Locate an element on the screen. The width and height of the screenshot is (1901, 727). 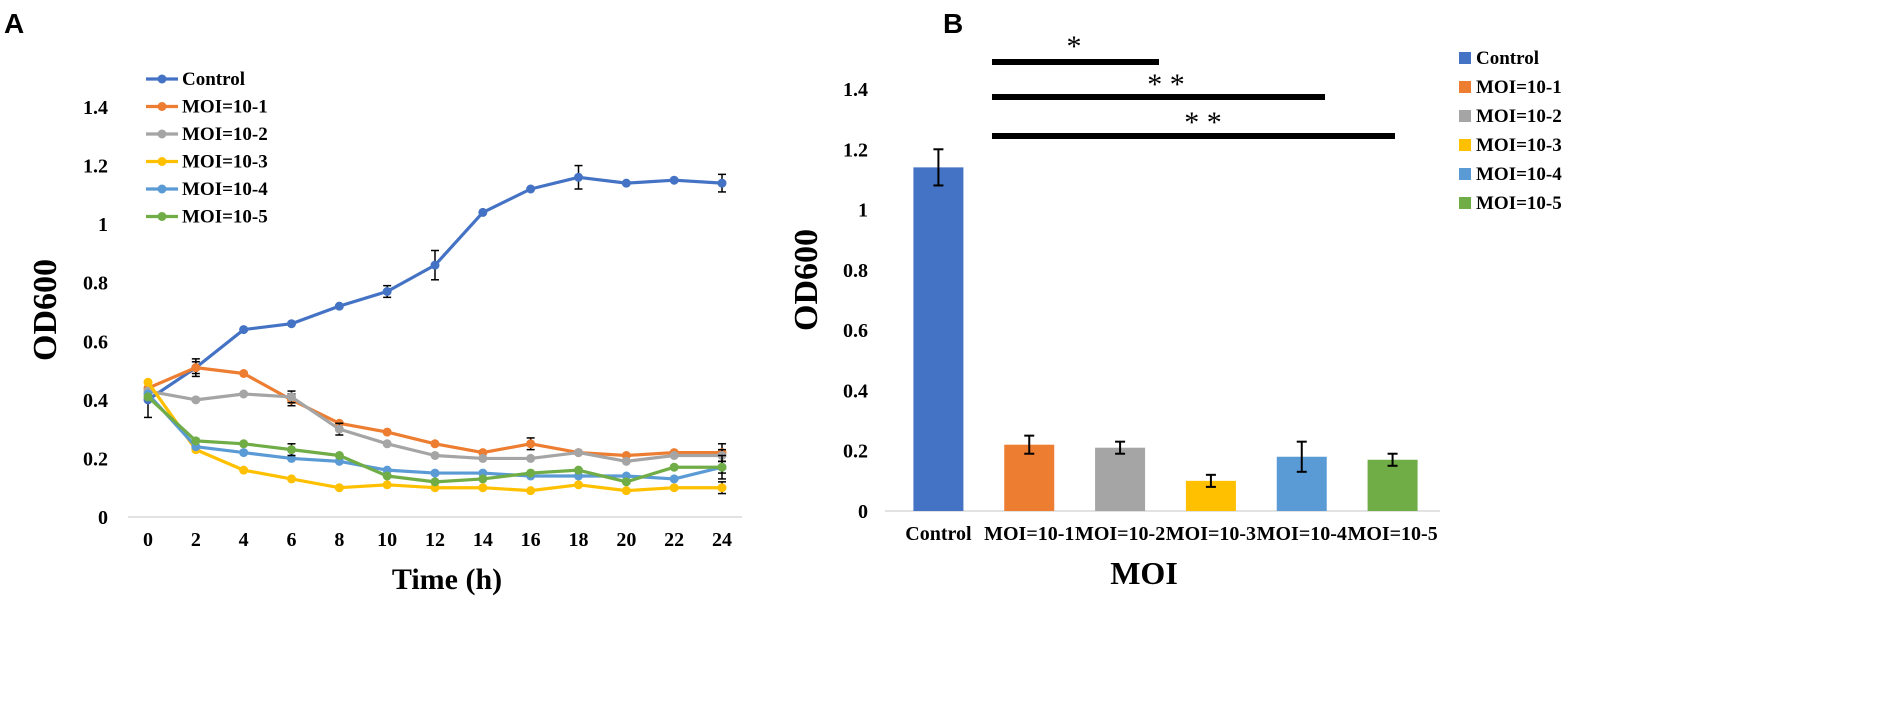
y-tick-label: 0.2 is located at coordinates (95, 459).